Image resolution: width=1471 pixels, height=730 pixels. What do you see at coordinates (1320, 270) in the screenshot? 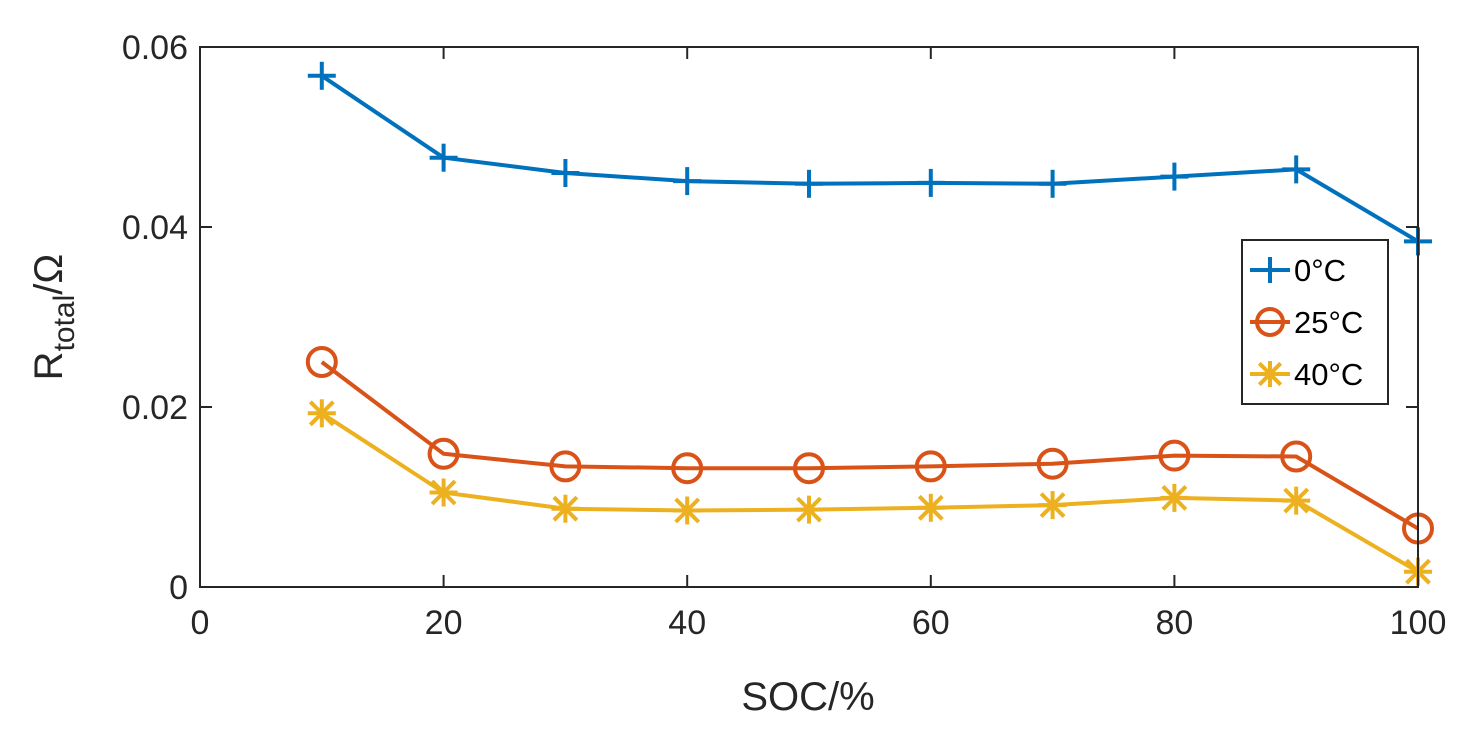
I see `legend-label: 0°C` at bounding box center [1320, 270].